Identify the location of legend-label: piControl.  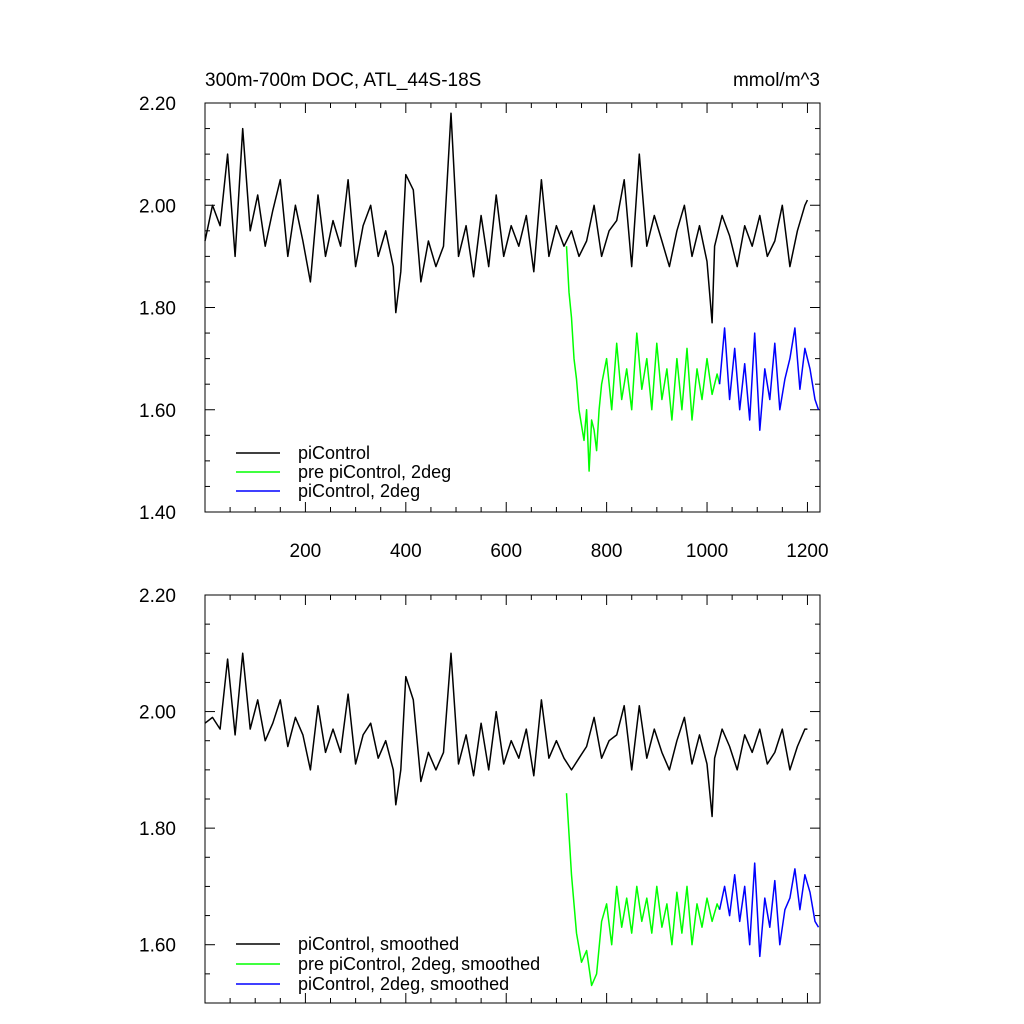
(334, 453).